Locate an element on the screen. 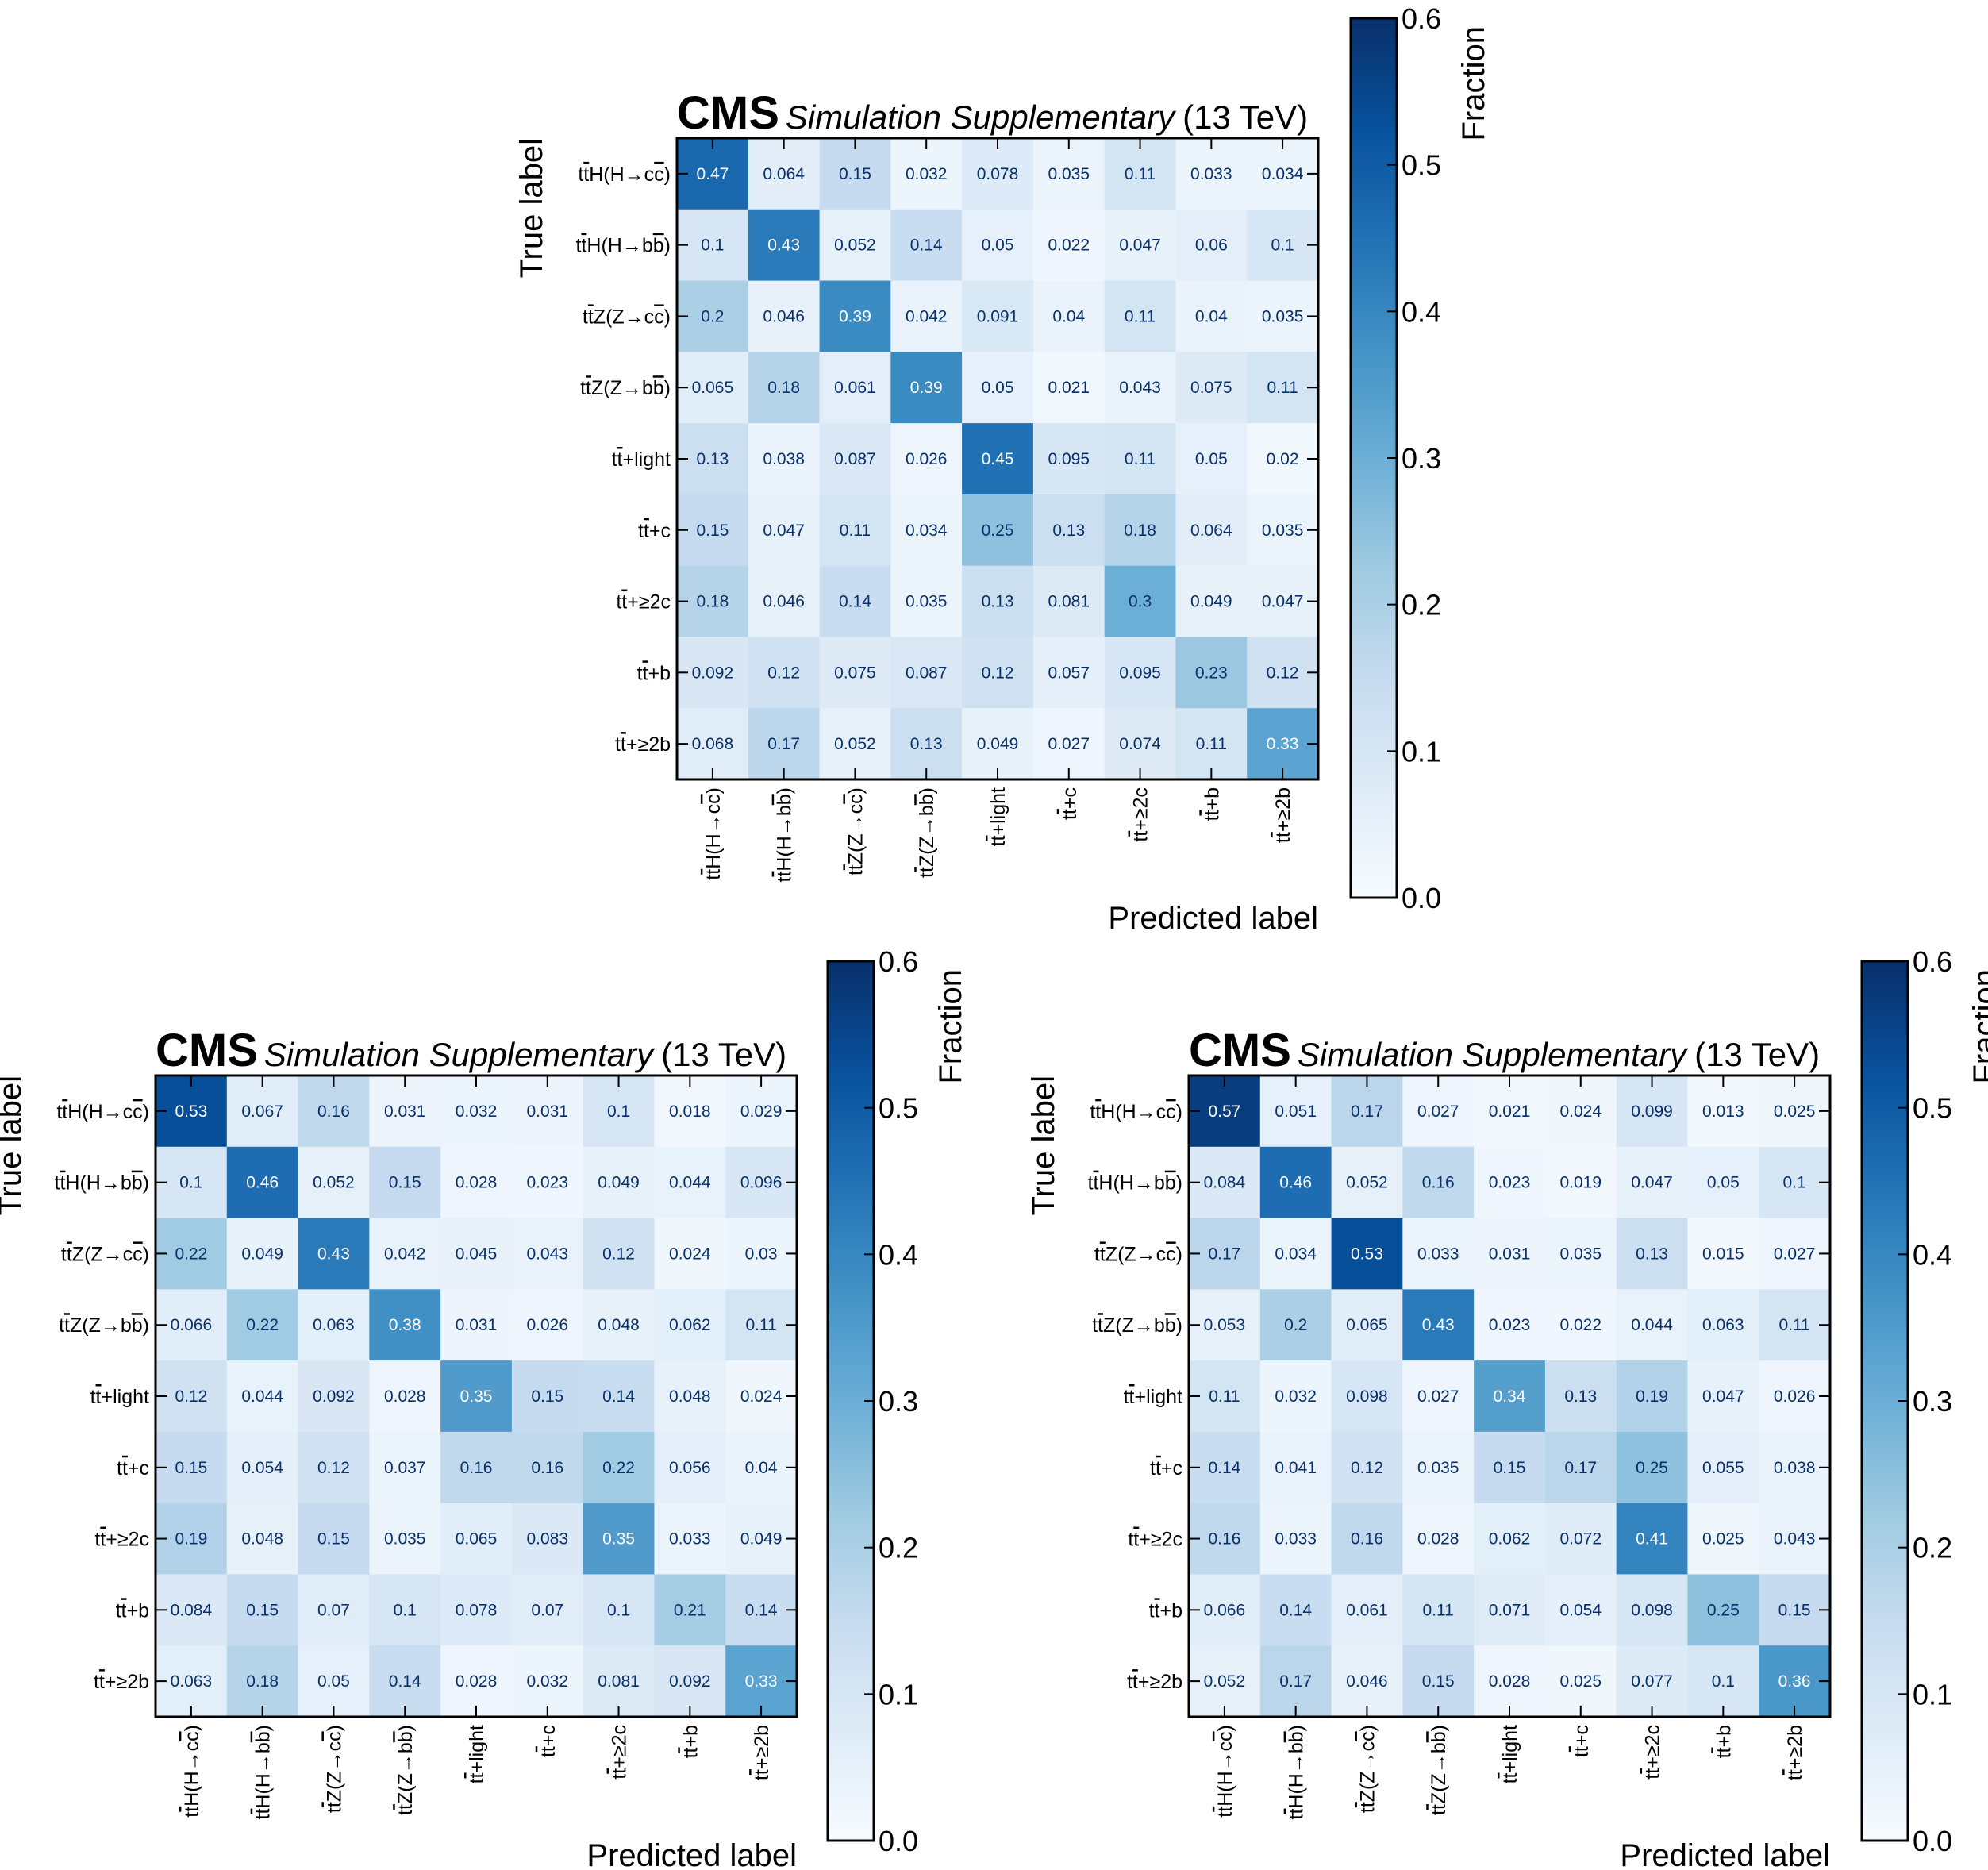  cell-value-label: 0.39 is located at coordinates (926, 388).